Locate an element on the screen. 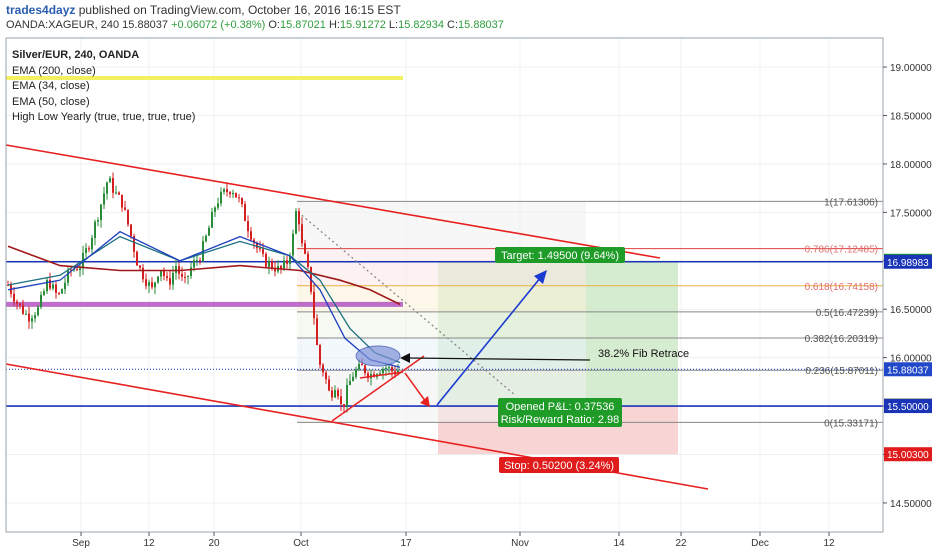 The height and width of the screenshot is (550, 932). risk-reward-label-bg is located at coordinates (560, 419).